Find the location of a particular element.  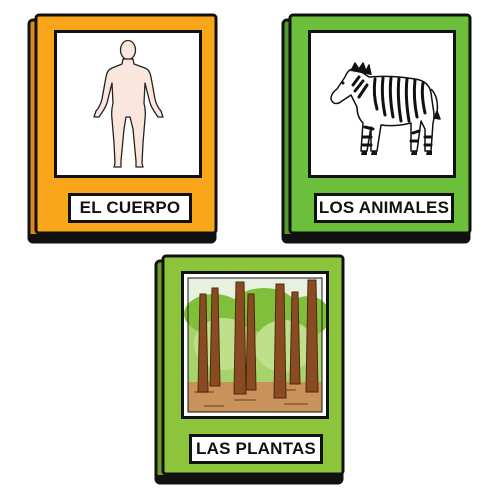

forest-icon is located at coordinates (257, 345).